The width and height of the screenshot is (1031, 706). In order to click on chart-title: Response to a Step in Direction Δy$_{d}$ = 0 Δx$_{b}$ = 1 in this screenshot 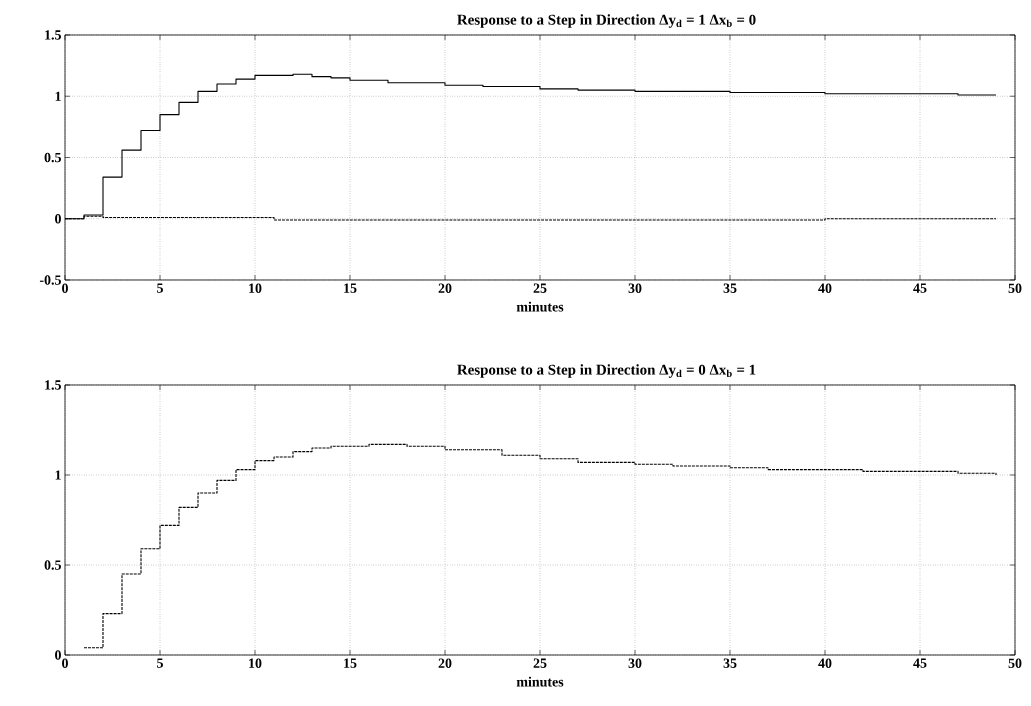, I will do `click(606, 371)`.